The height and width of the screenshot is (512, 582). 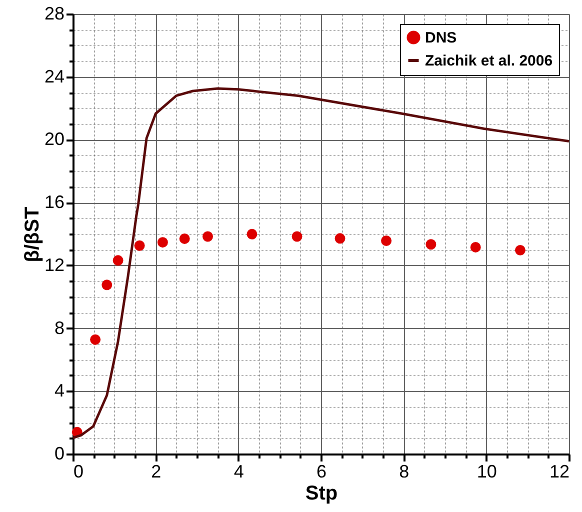 What do you see at coordinates (486, 472) in the screenshot?
I see `x-tick-label: 10` at bounding box center [486, 472].